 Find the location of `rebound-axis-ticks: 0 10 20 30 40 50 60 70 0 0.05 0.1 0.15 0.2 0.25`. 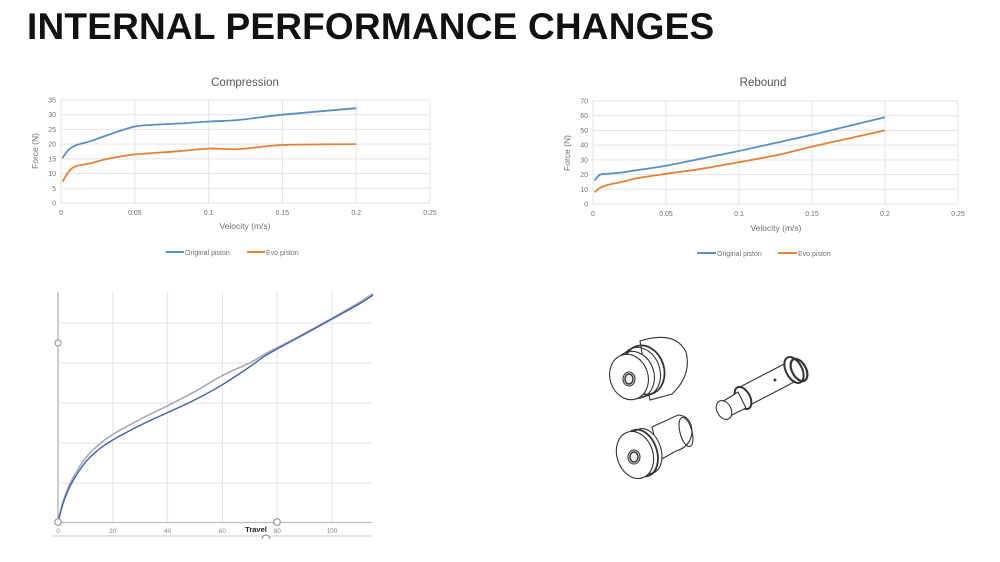

rebound-axis-ticks: 0 10 20 30 40 50 60 70 0 0.05 0.1 0.15 0.2 0.25 is located at coordinates (772, 159).